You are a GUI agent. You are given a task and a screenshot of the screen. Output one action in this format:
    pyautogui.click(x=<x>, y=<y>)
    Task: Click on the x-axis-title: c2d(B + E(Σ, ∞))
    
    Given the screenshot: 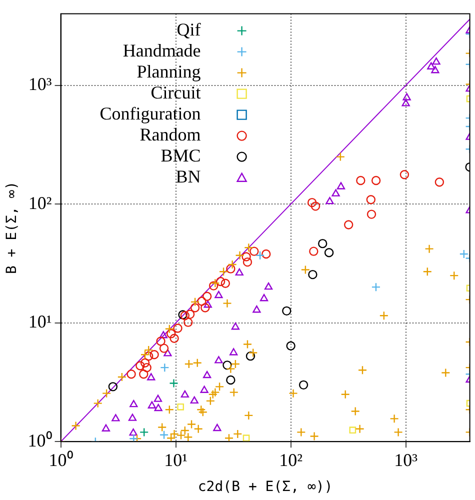 What is the action you would take?
    pyautogui.click(x=265, y=487)
    